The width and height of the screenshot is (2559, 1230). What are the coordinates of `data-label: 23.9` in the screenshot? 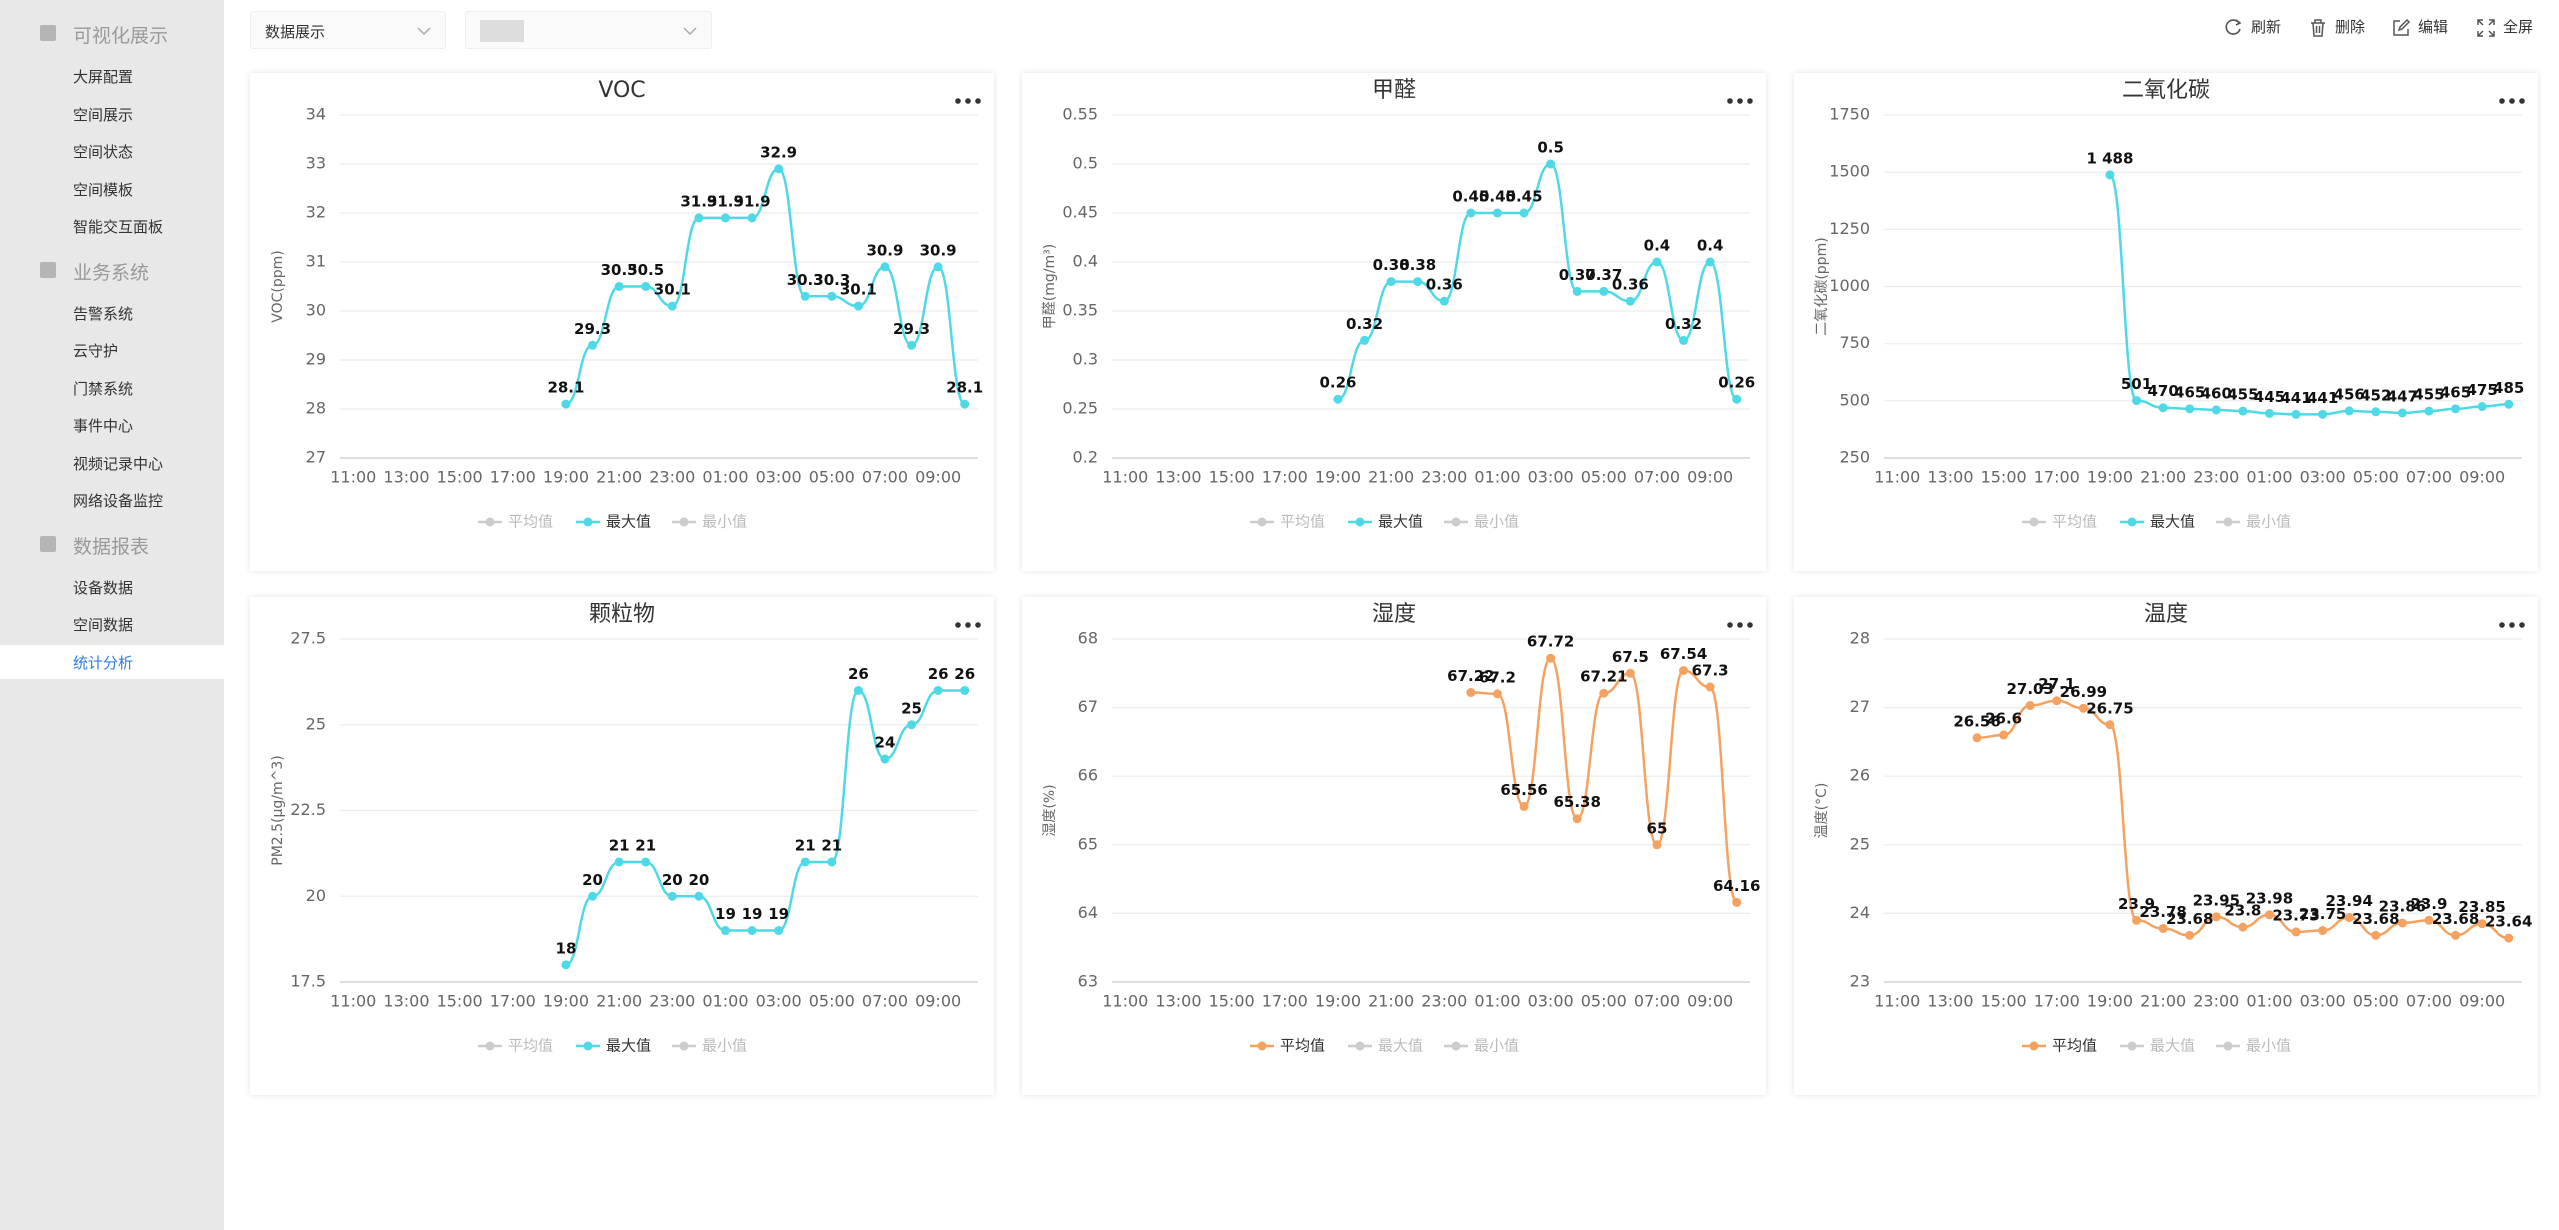 It's located at (2136, 904).